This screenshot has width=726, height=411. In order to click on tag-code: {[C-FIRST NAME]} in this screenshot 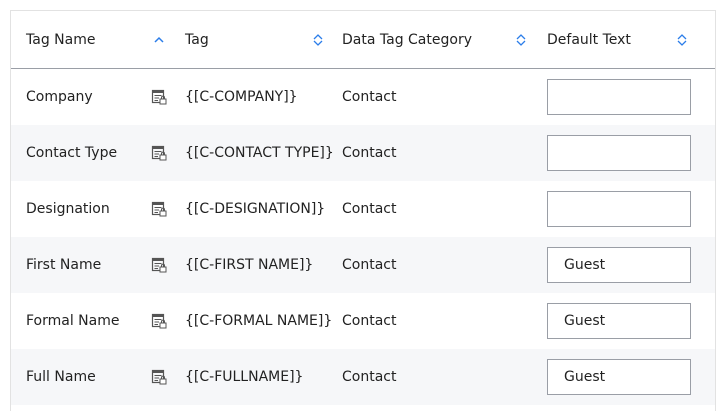, I will do `click(249, 265)`.